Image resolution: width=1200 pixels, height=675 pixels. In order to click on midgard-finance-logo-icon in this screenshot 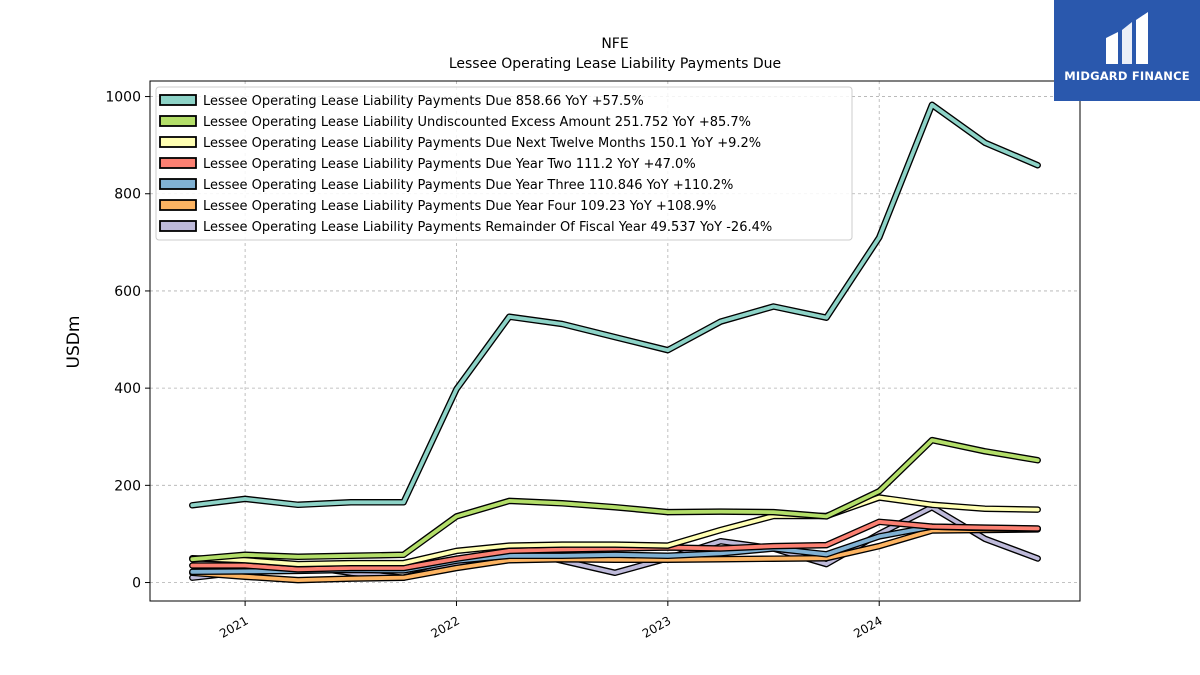, I will do `click(1127, 38)`.